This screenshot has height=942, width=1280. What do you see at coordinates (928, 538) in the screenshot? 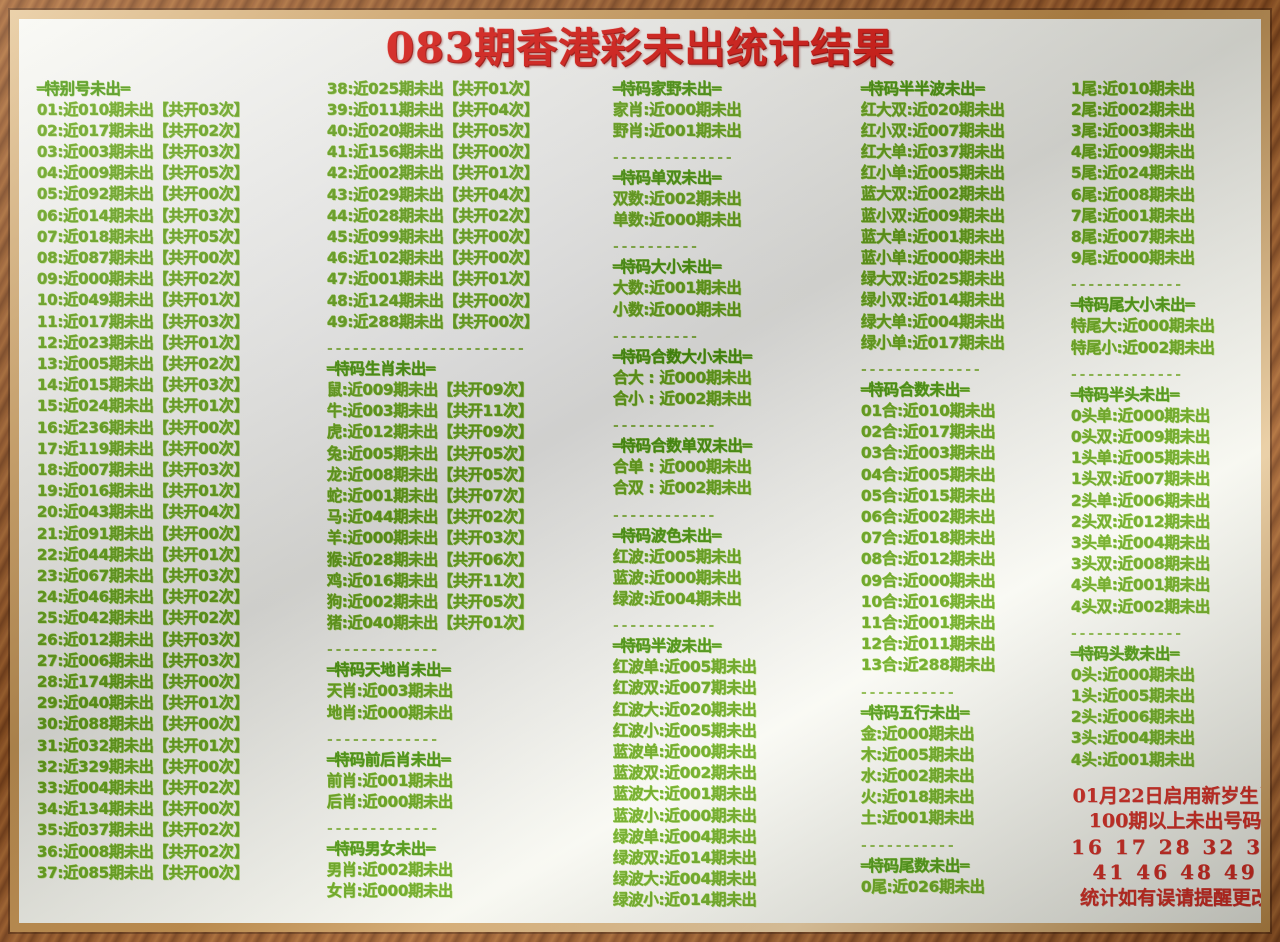
I see `stat-row: 07合:近018期未出` at bounding box center [928, 538].